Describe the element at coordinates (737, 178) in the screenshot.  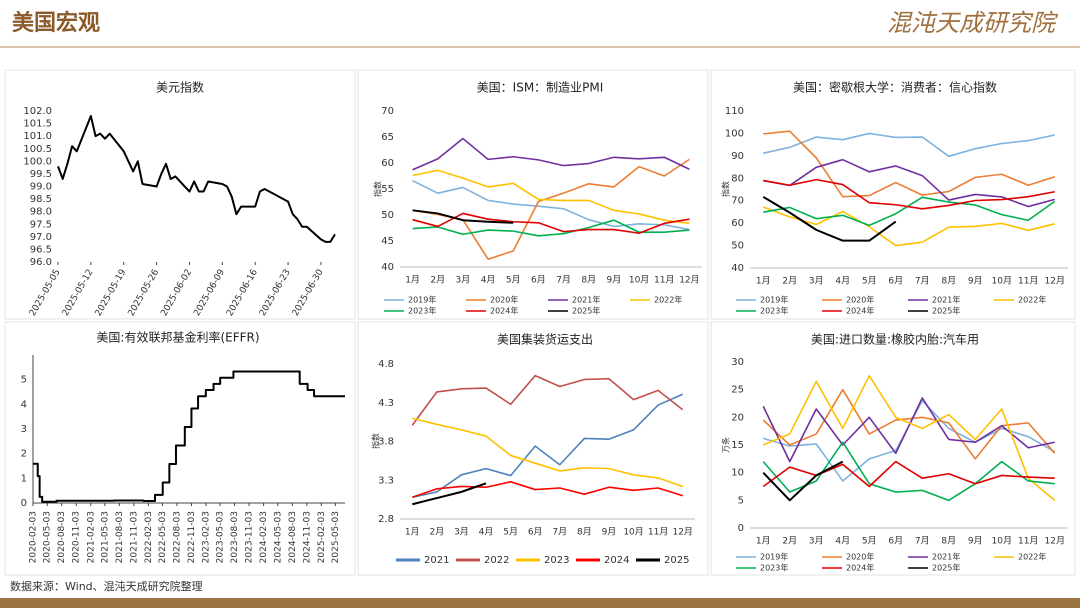
I see `y-tick-label: 80` at that location.